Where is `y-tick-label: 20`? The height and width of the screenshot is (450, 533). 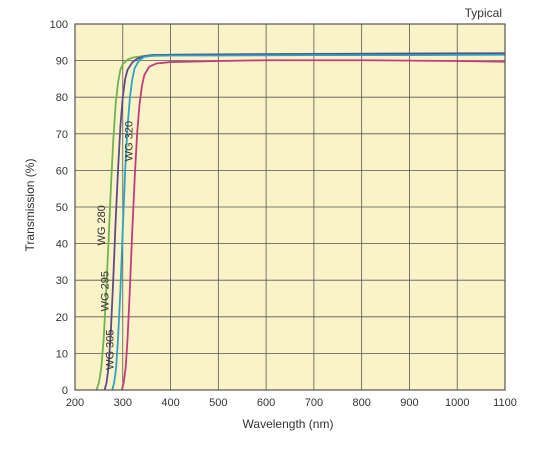 y-tick-label: 20 is located at coordinates (62, 318).